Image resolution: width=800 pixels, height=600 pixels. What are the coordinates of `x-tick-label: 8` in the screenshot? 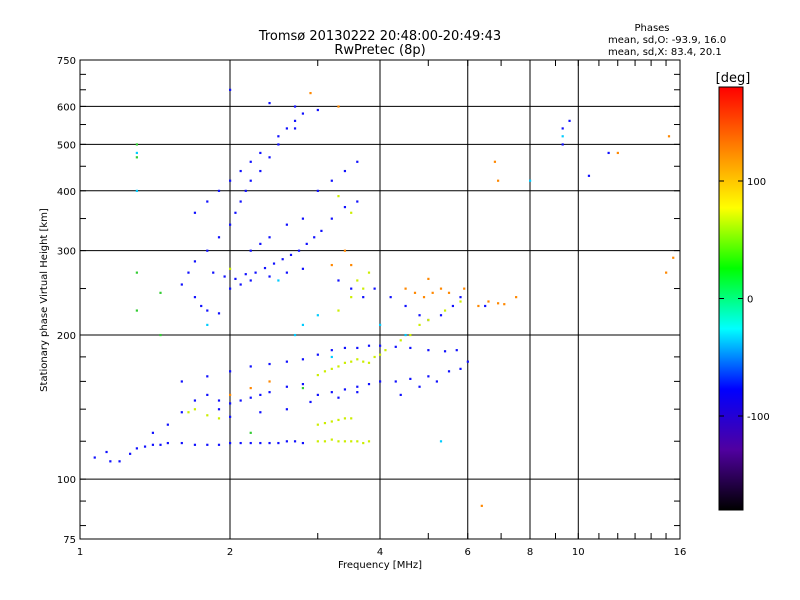 It's located at (530, 552).